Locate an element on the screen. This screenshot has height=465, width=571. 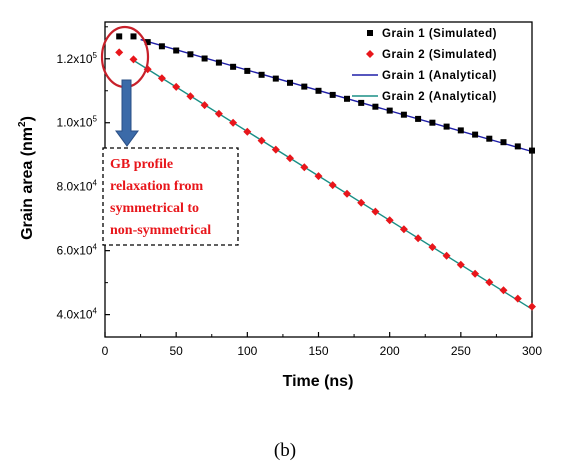
y-axis-title-close: ) is located at coordinates (27, 118).